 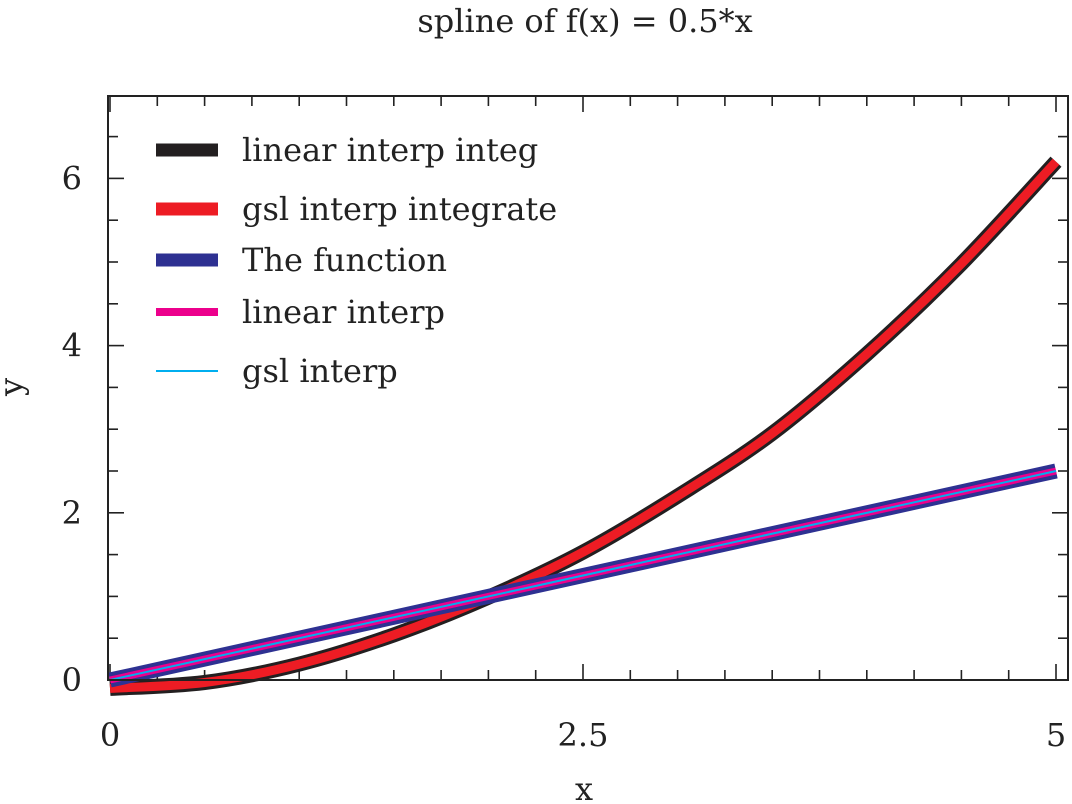 I want to click on y-tick-label: 0, so click(x=72, y=680).